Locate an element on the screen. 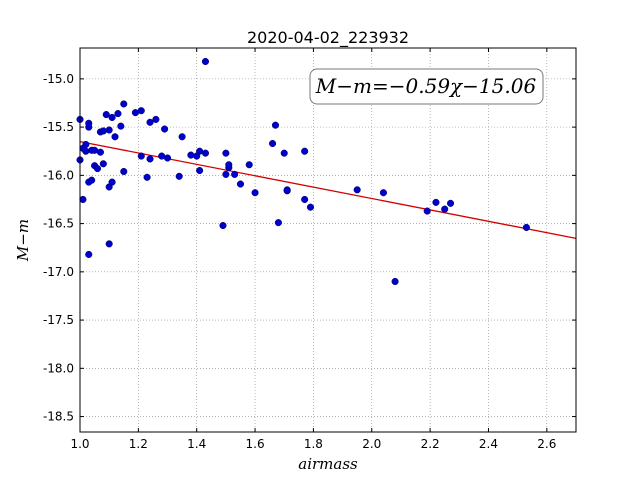  x-tick-label: 1.8 is located at coordinates (313, 444).